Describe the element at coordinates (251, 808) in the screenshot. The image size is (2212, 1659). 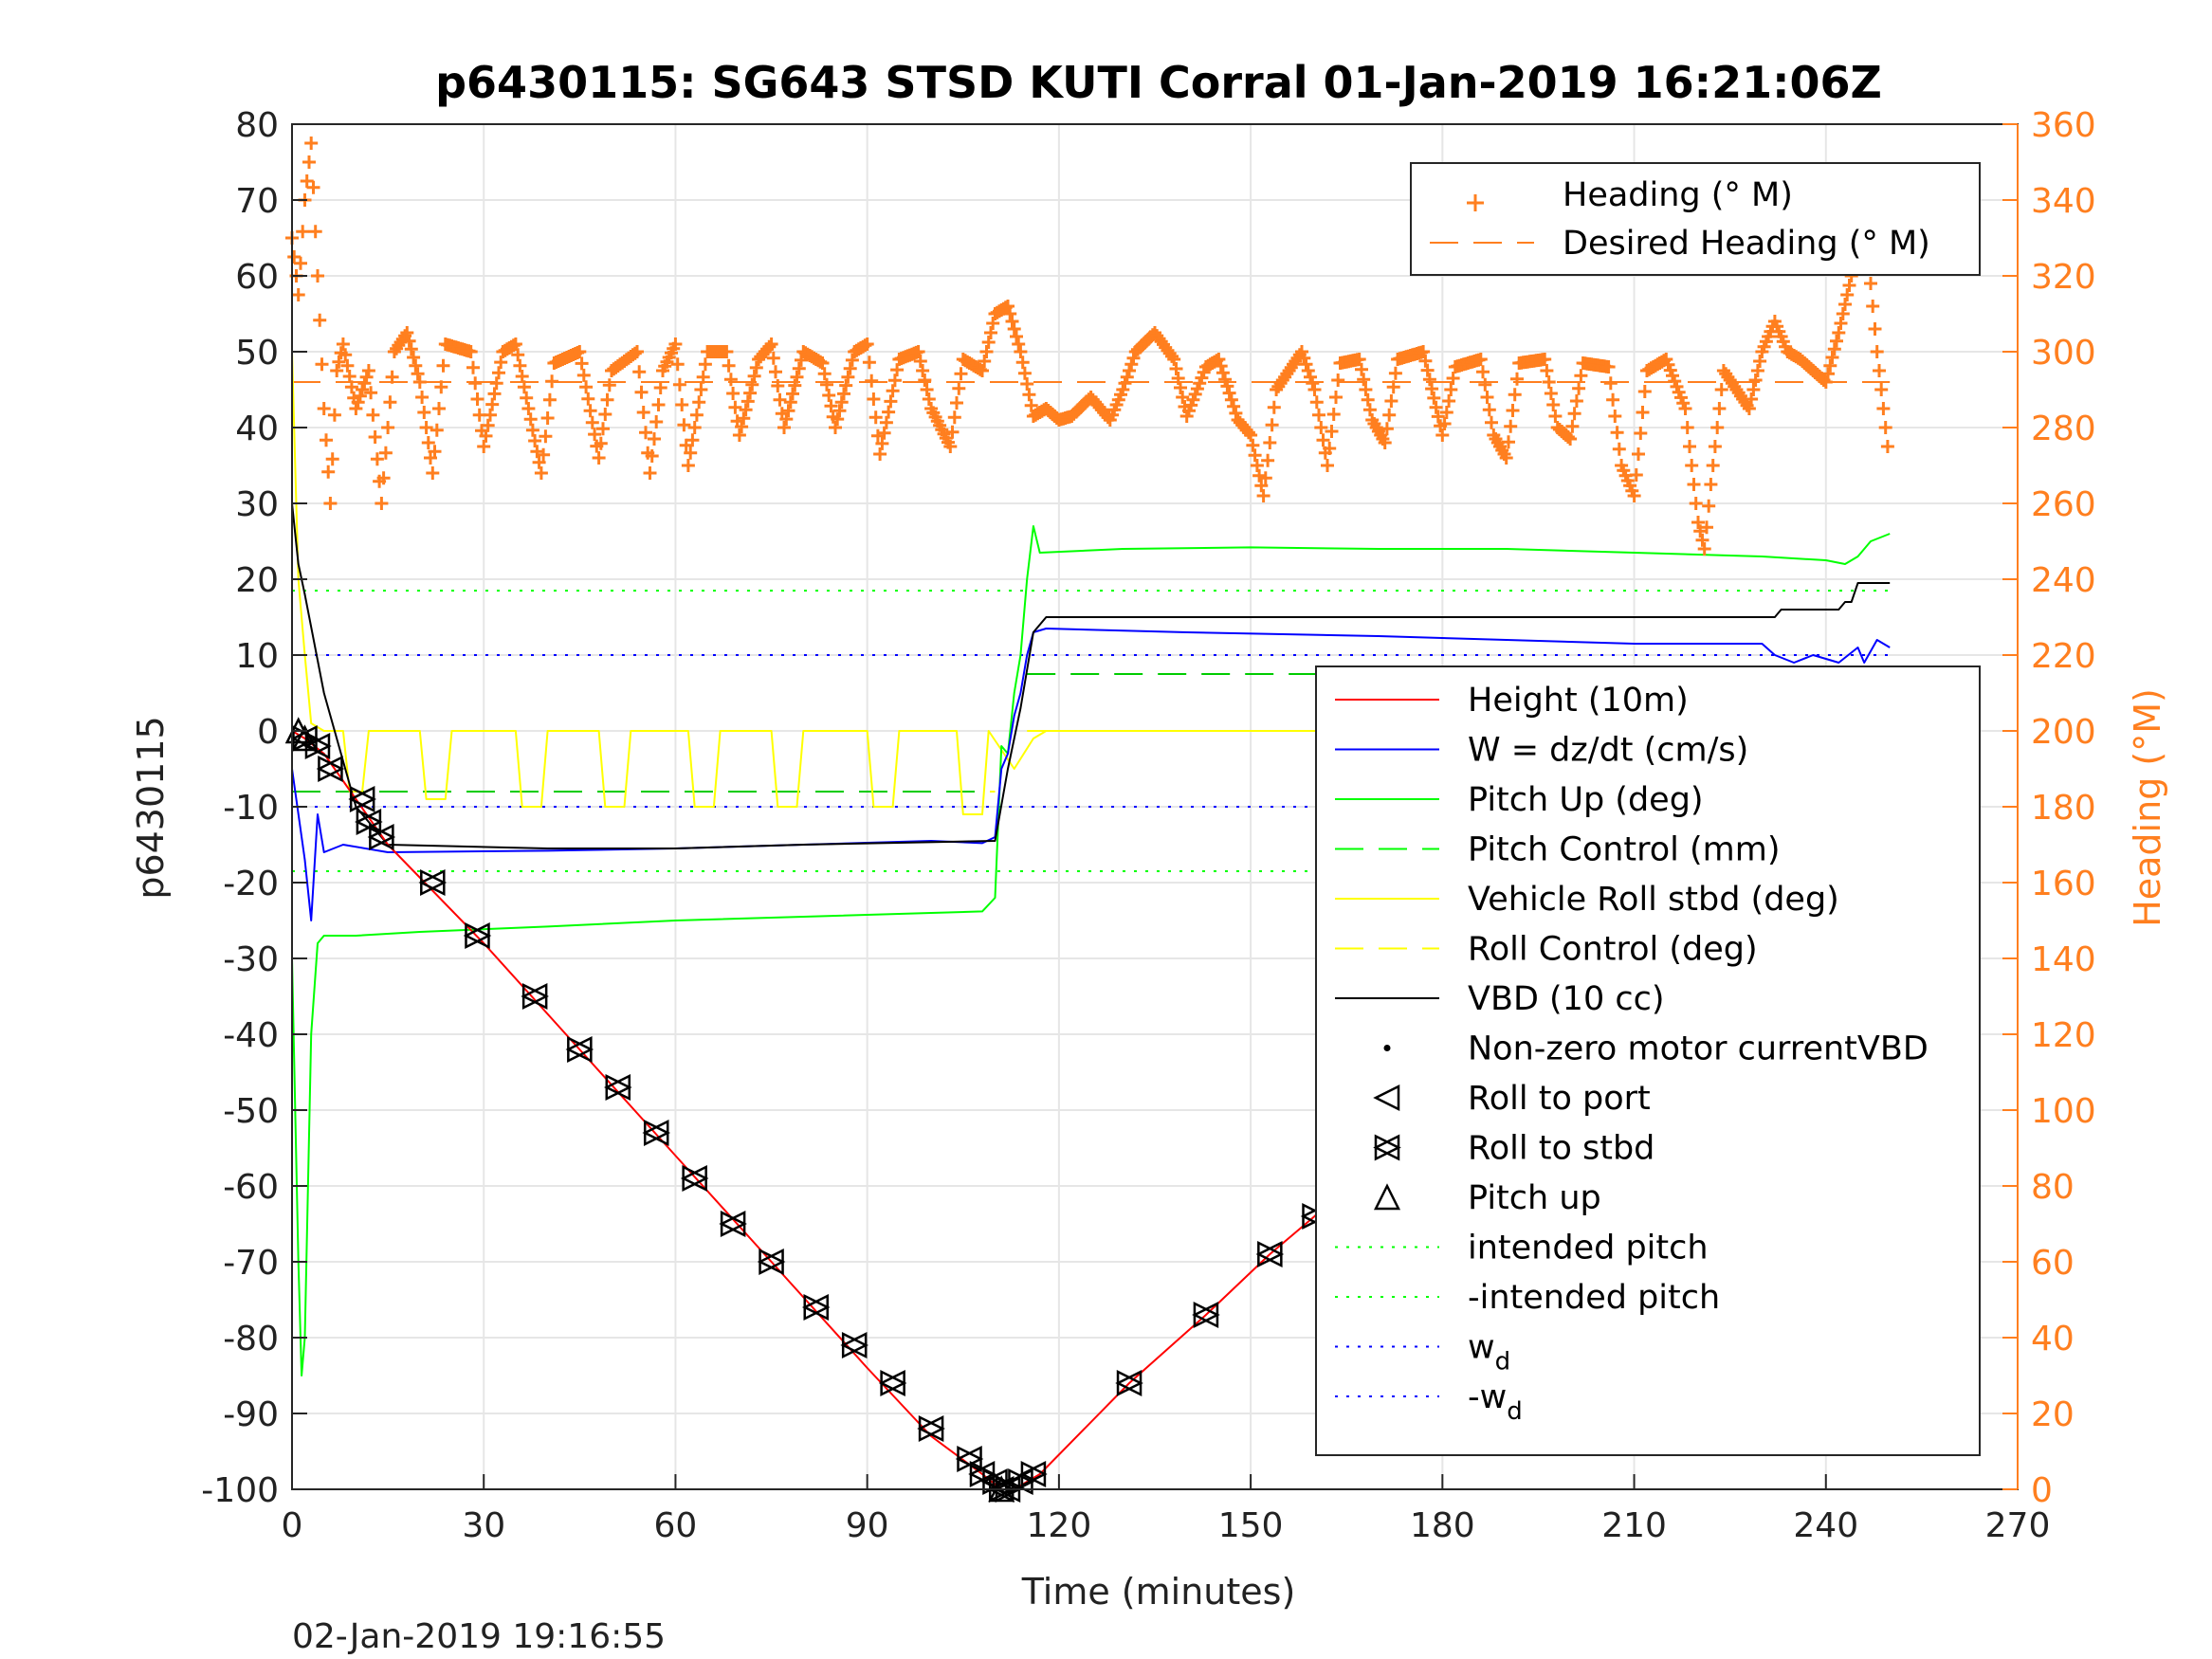
I see `y-tick-label-left: -10` at that location.